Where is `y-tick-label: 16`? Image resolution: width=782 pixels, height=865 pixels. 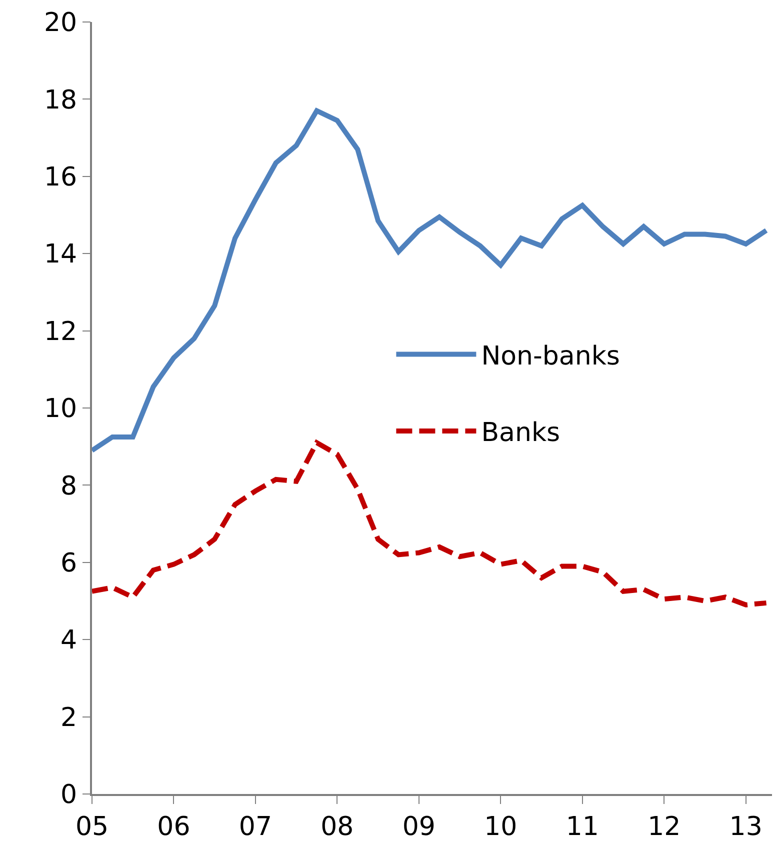 y-tick-label: 16 is located at coordinates (61, 177).